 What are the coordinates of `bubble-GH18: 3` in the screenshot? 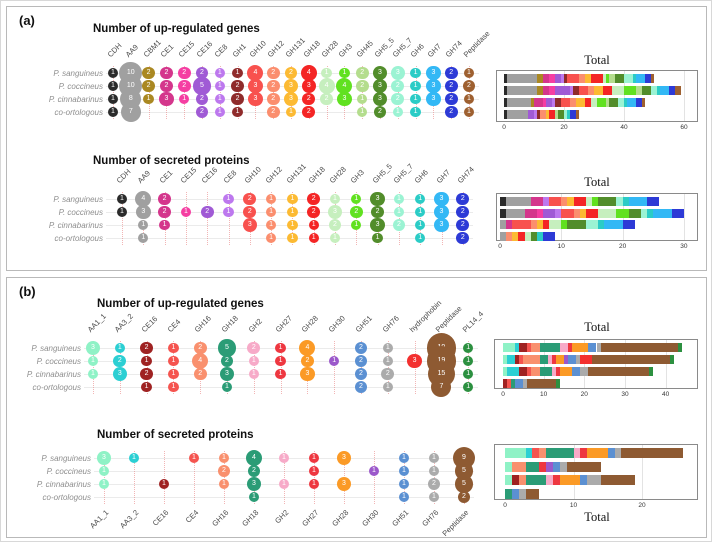 It's located at (309, 86).